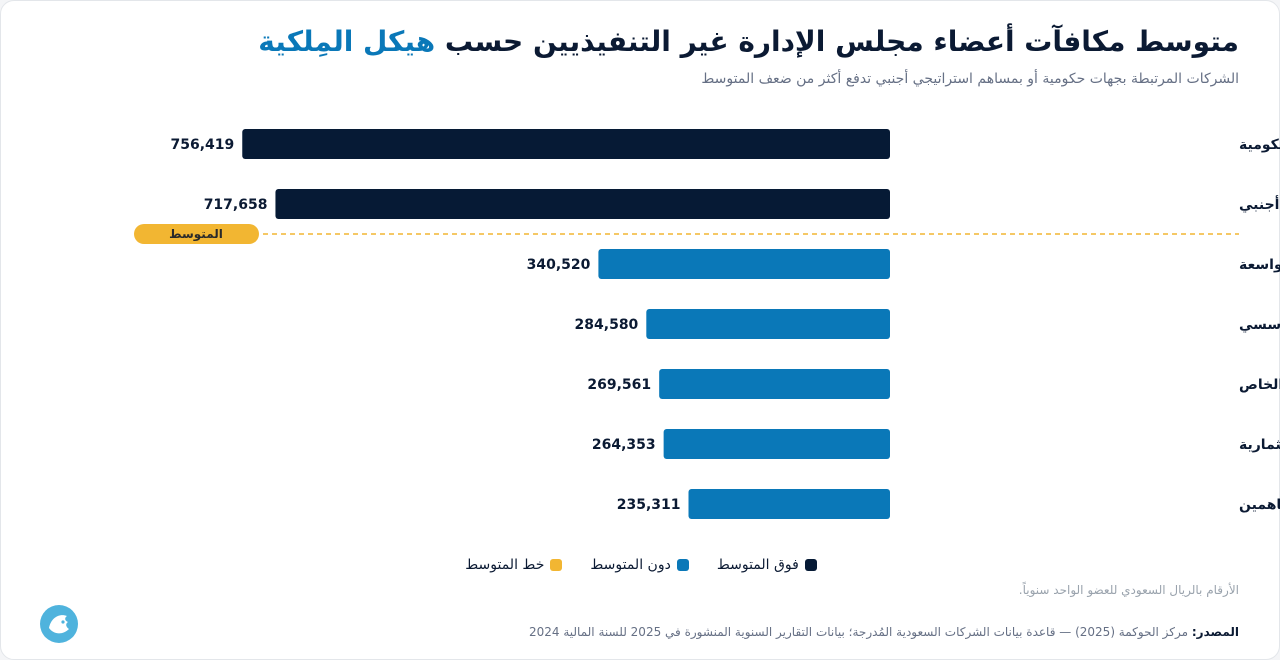  What do you see at coordinates (630, 565) in the screenshot?
I see `legend-label-below: دون المتوسط` at bounding box center [630, 565].